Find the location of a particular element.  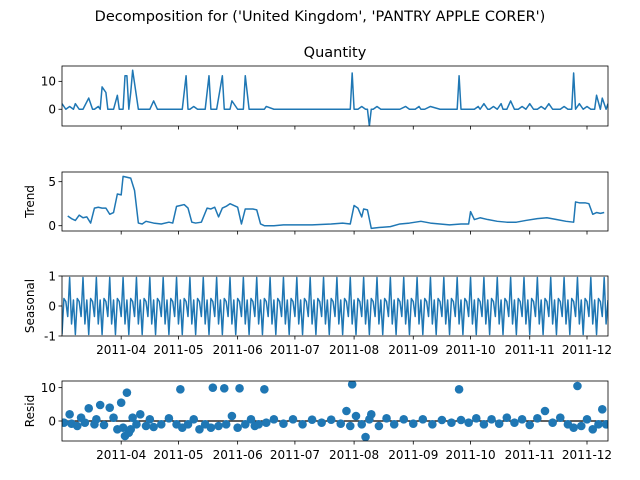

axes-frame-seasonal is located at coordinates (335, 306).